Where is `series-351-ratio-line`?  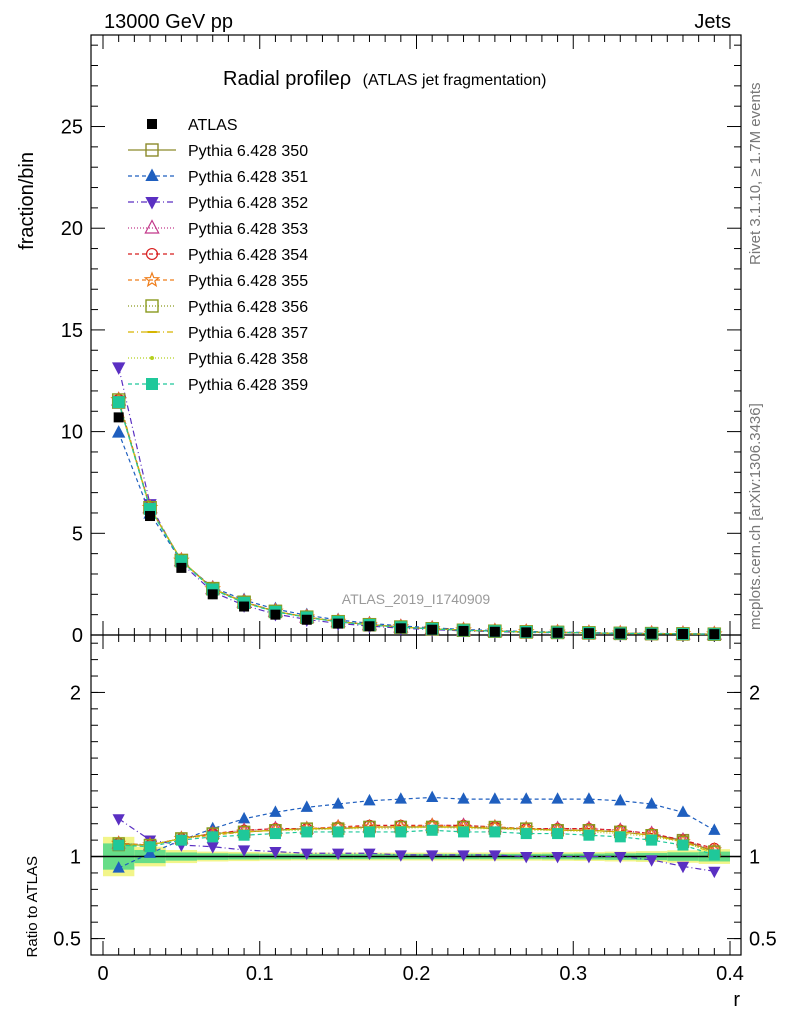 series-351-ratio-line is located at coordinates (416, 832).